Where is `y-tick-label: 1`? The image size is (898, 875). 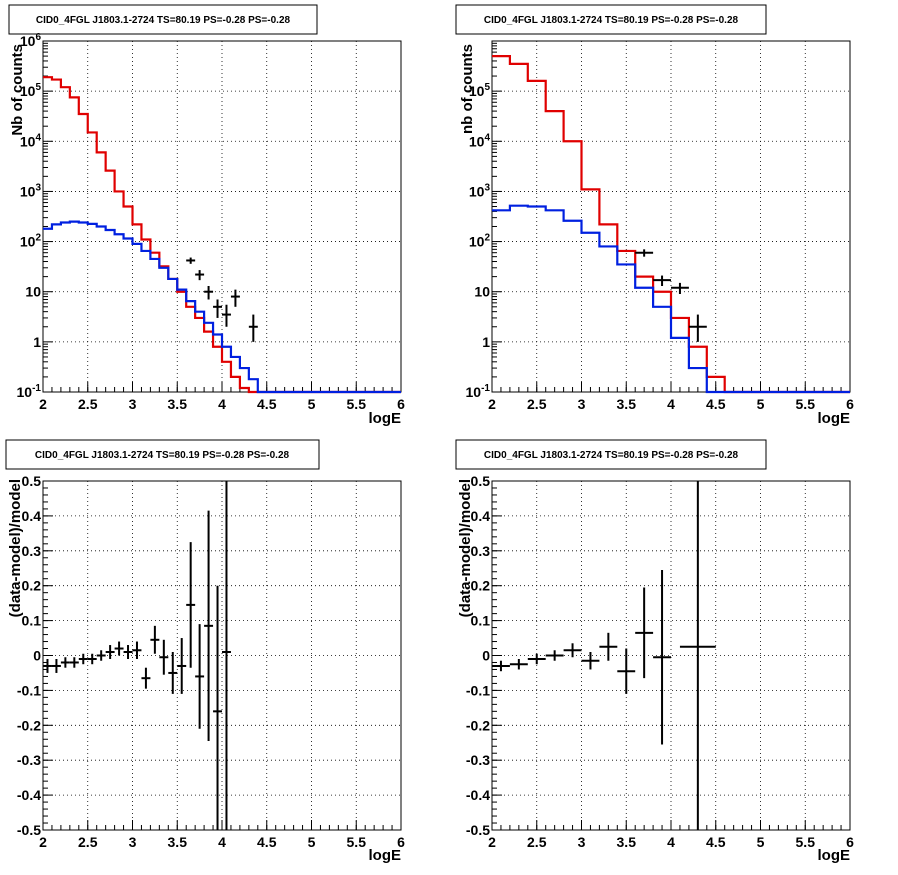 y-tick-label: 1 is located at coordinates (37, 342).